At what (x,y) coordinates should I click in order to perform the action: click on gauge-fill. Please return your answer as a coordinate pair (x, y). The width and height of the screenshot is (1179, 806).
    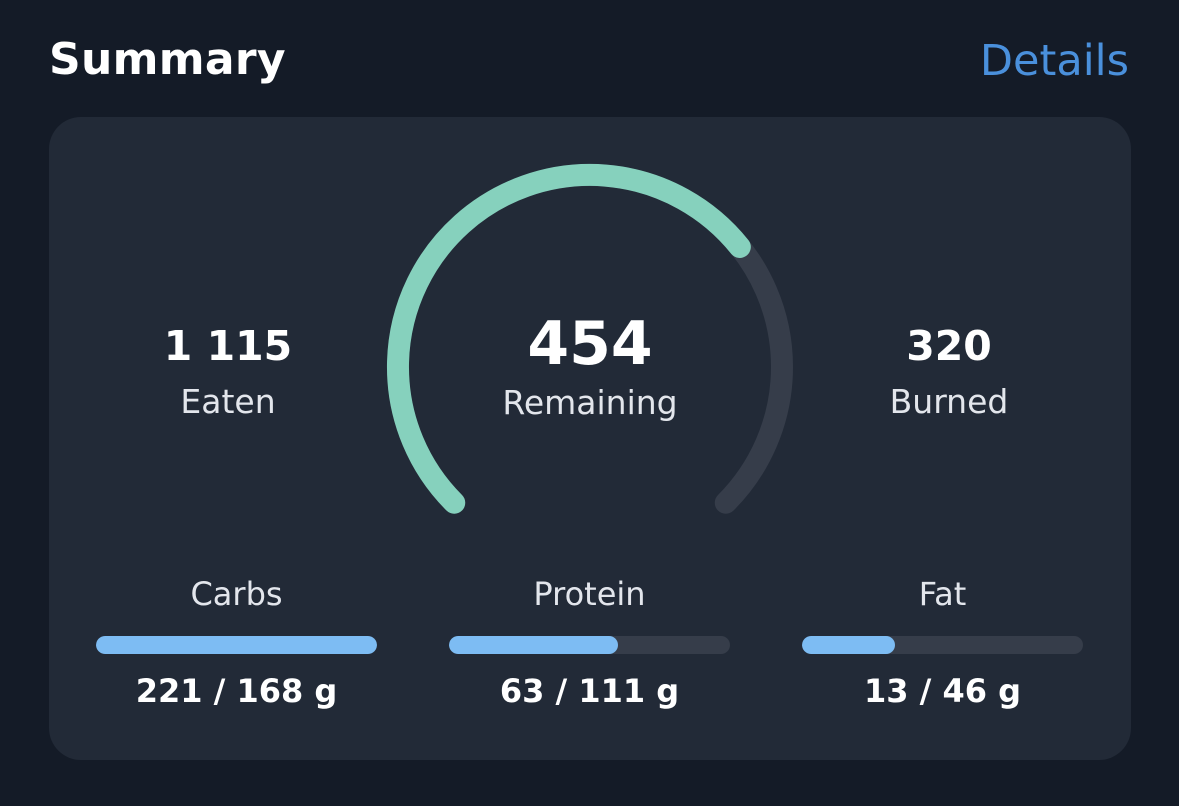
    Looking at the image, I should click on (568, 338).